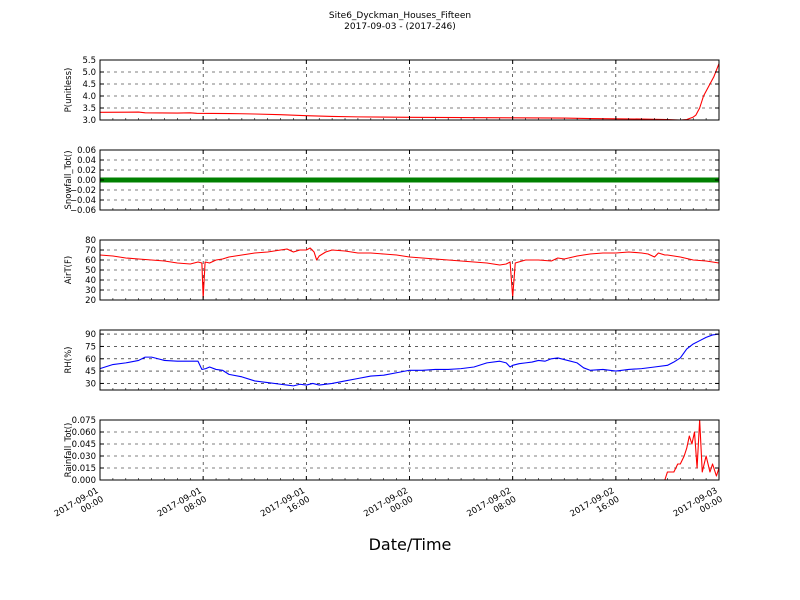  I want to click on y-tick-label: 0.04, so click(86, 161).